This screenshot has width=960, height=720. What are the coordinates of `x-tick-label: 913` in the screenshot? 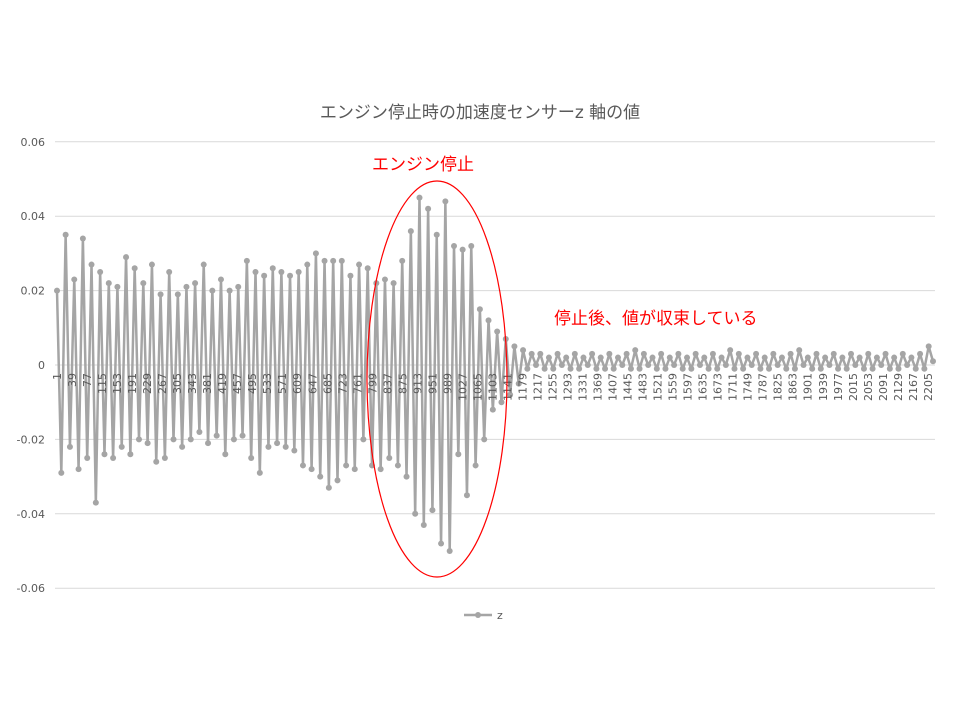 It's located at (417, 383).